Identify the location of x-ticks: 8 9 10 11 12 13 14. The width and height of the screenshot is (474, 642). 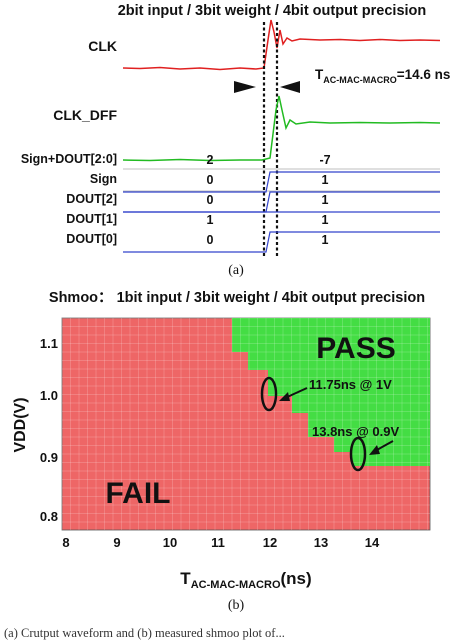
(221, 542).